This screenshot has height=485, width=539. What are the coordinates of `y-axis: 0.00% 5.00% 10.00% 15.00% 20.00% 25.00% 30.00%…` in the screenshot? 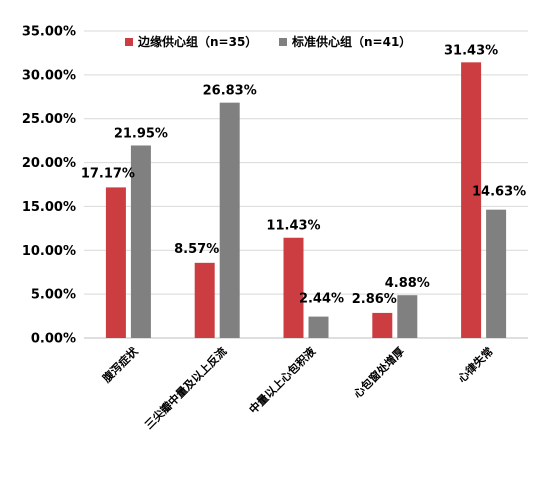 It's located at (49, 186).